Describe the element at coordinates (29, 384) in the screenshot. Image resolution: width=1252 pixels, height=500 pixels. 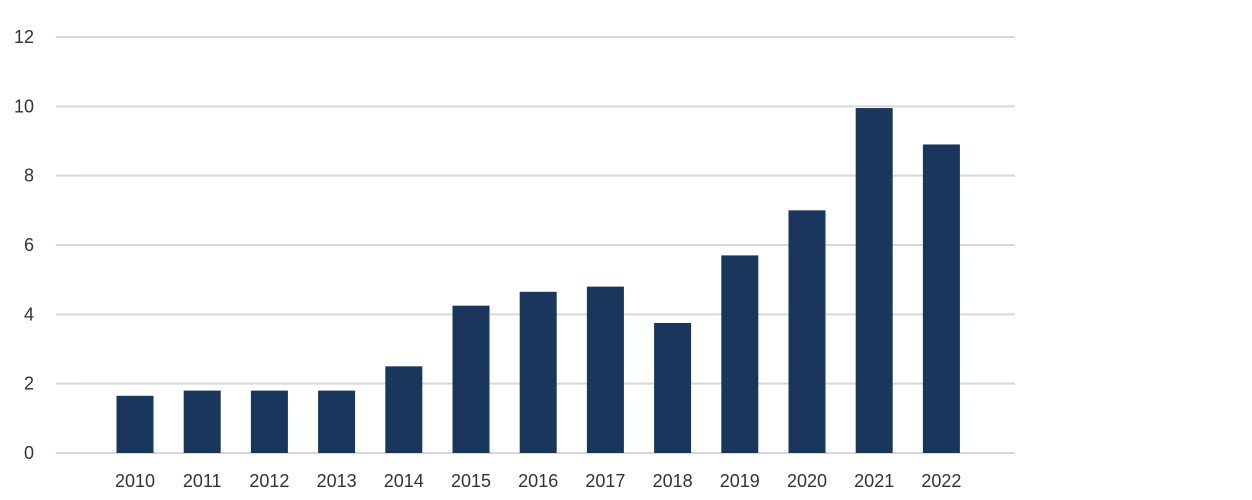
I see `y-tick-label: 2` at that location.